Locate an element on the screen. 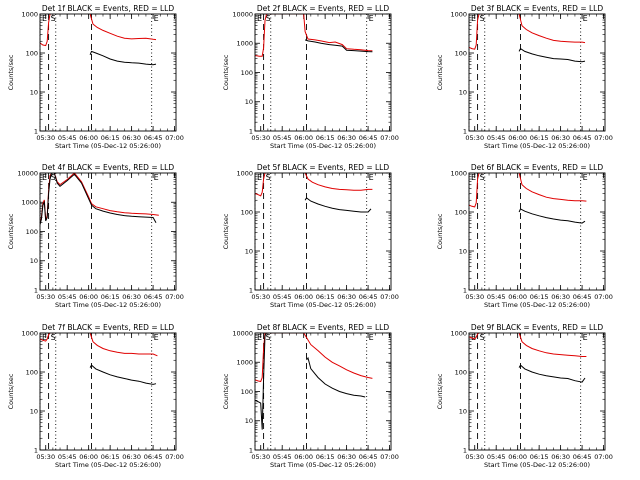 The image size is (640, 480). chart-title: Det 3f BLACK = Events, RED = LLD is located at coordinates (537, 8).